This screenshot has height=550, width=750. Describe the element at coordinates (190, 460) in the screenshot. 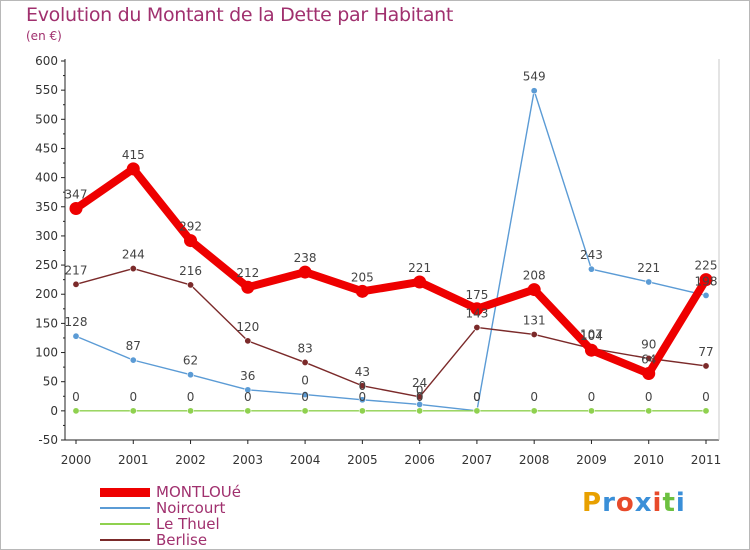

I see `x-tick-label: 2002` at that location.